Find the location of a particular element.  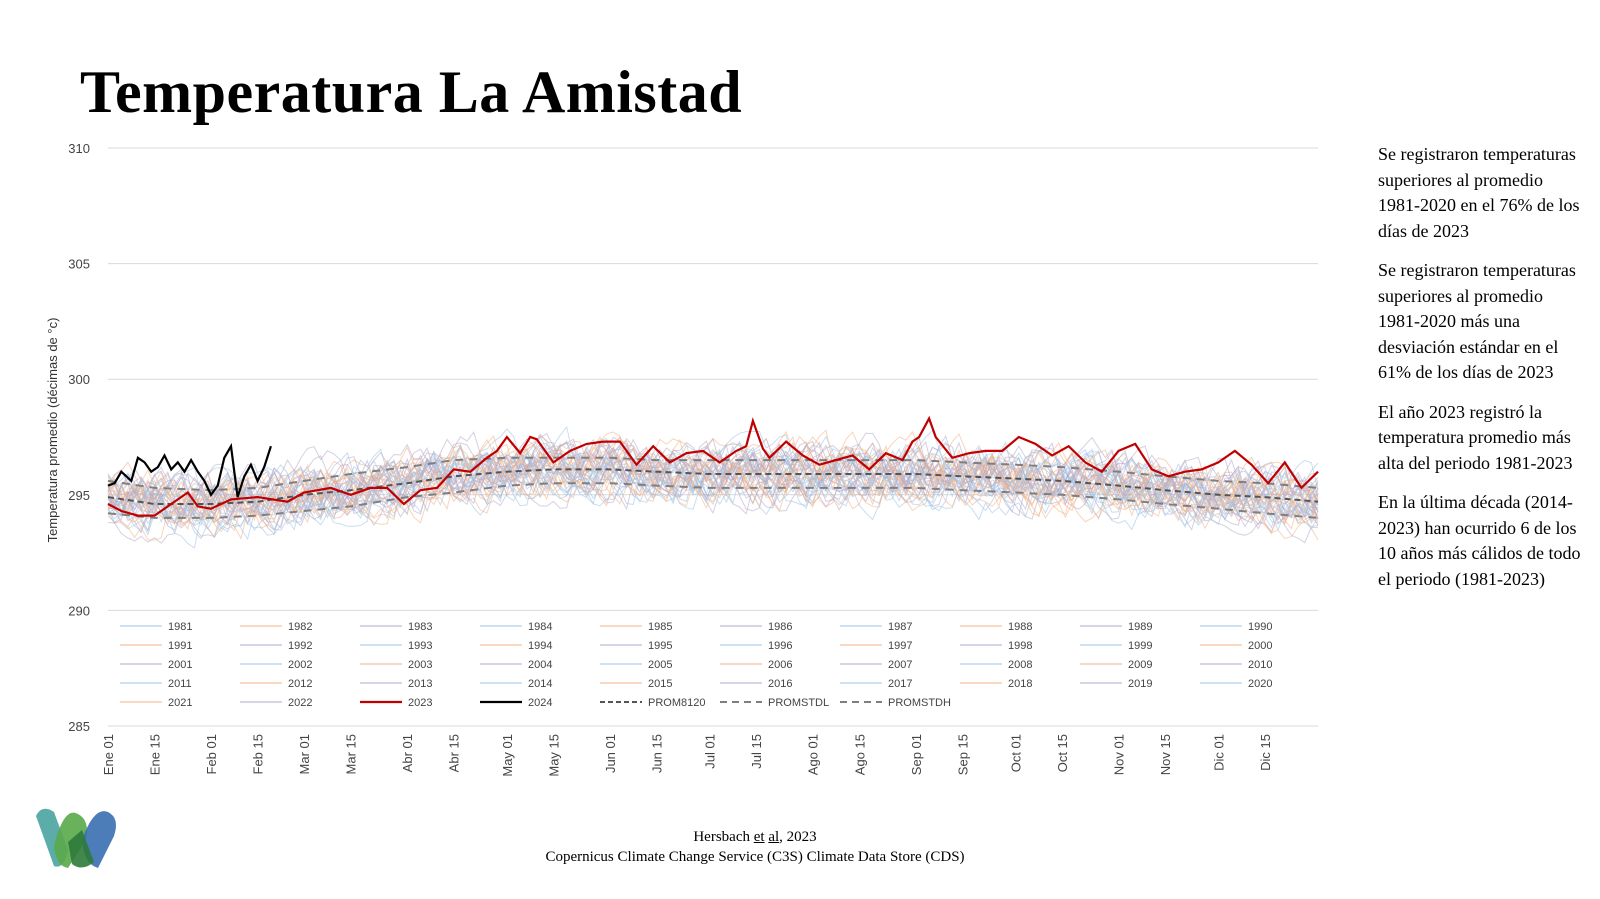

x-tick-label: Jul 01 is located at coordinates (710, 751).